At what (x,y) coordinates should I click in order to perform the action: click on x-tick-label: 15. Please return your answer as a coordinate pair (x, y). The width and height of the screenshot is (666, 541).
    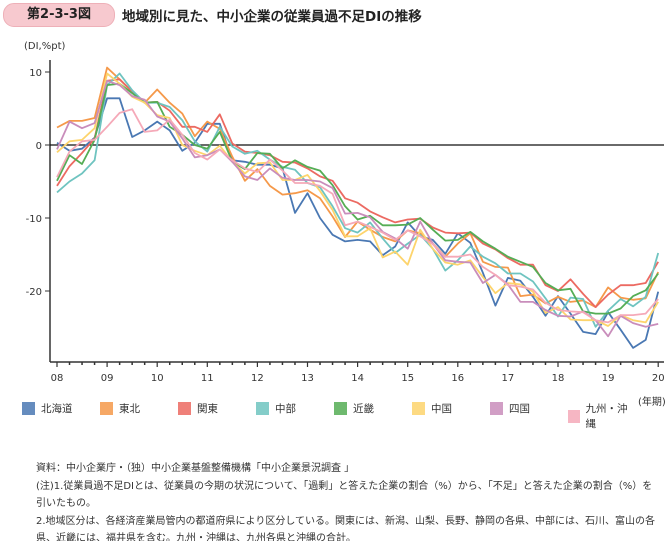
    Looking at the image, I should click on (407, 378).